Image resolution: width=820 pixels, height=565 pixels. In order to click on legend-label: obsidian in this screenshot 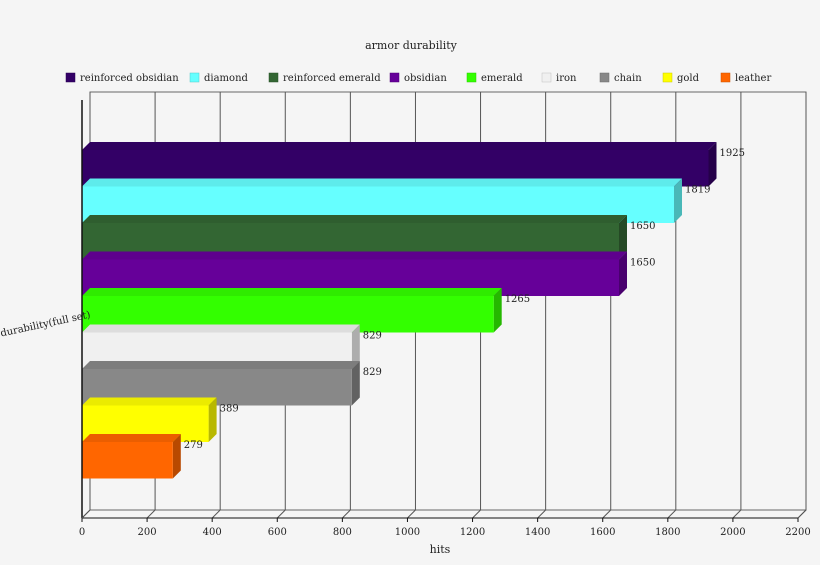, I will do `click(425, 78)`.